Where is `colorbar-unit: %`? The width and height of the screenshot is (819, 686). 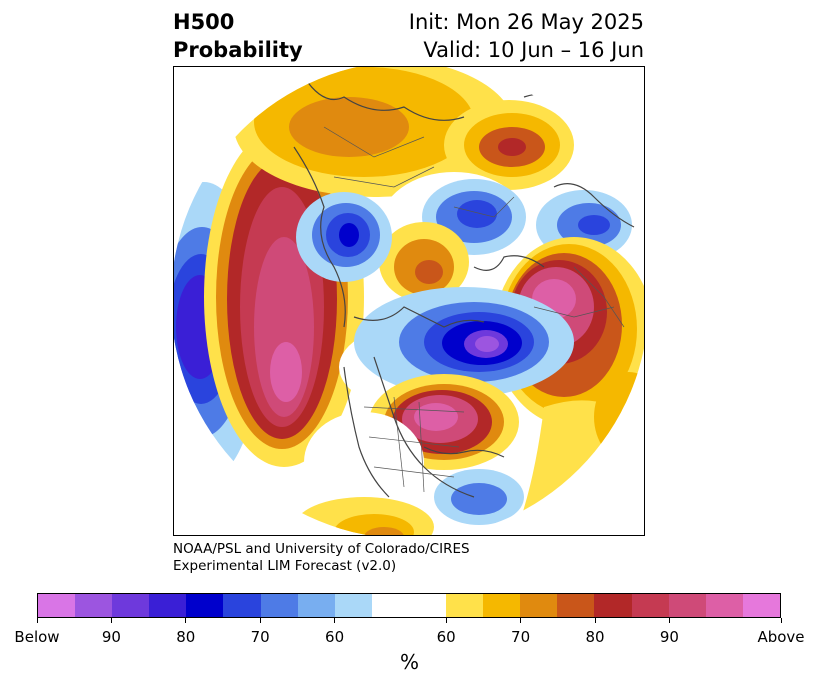 colorbar-unit: % is located at coordinates (409, 662).